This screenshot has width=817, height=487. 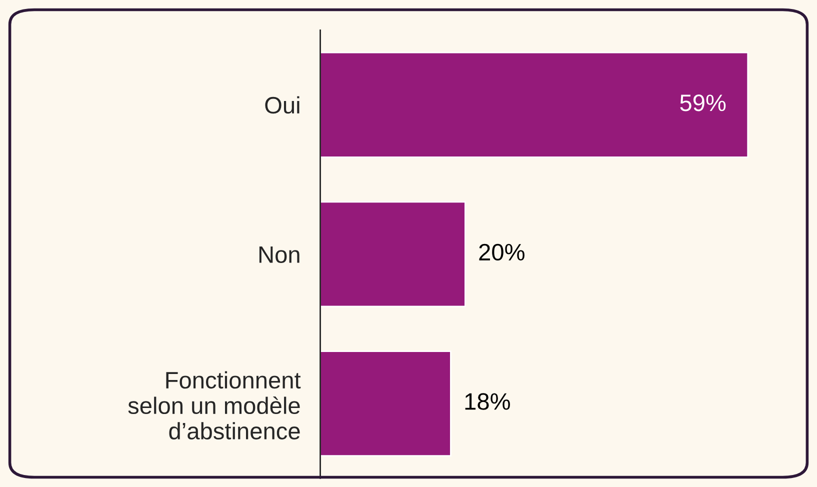 I want to click on y-tick-label: Fonctionnent selon un modèle d’abstinence, so click(x=214, y=405).